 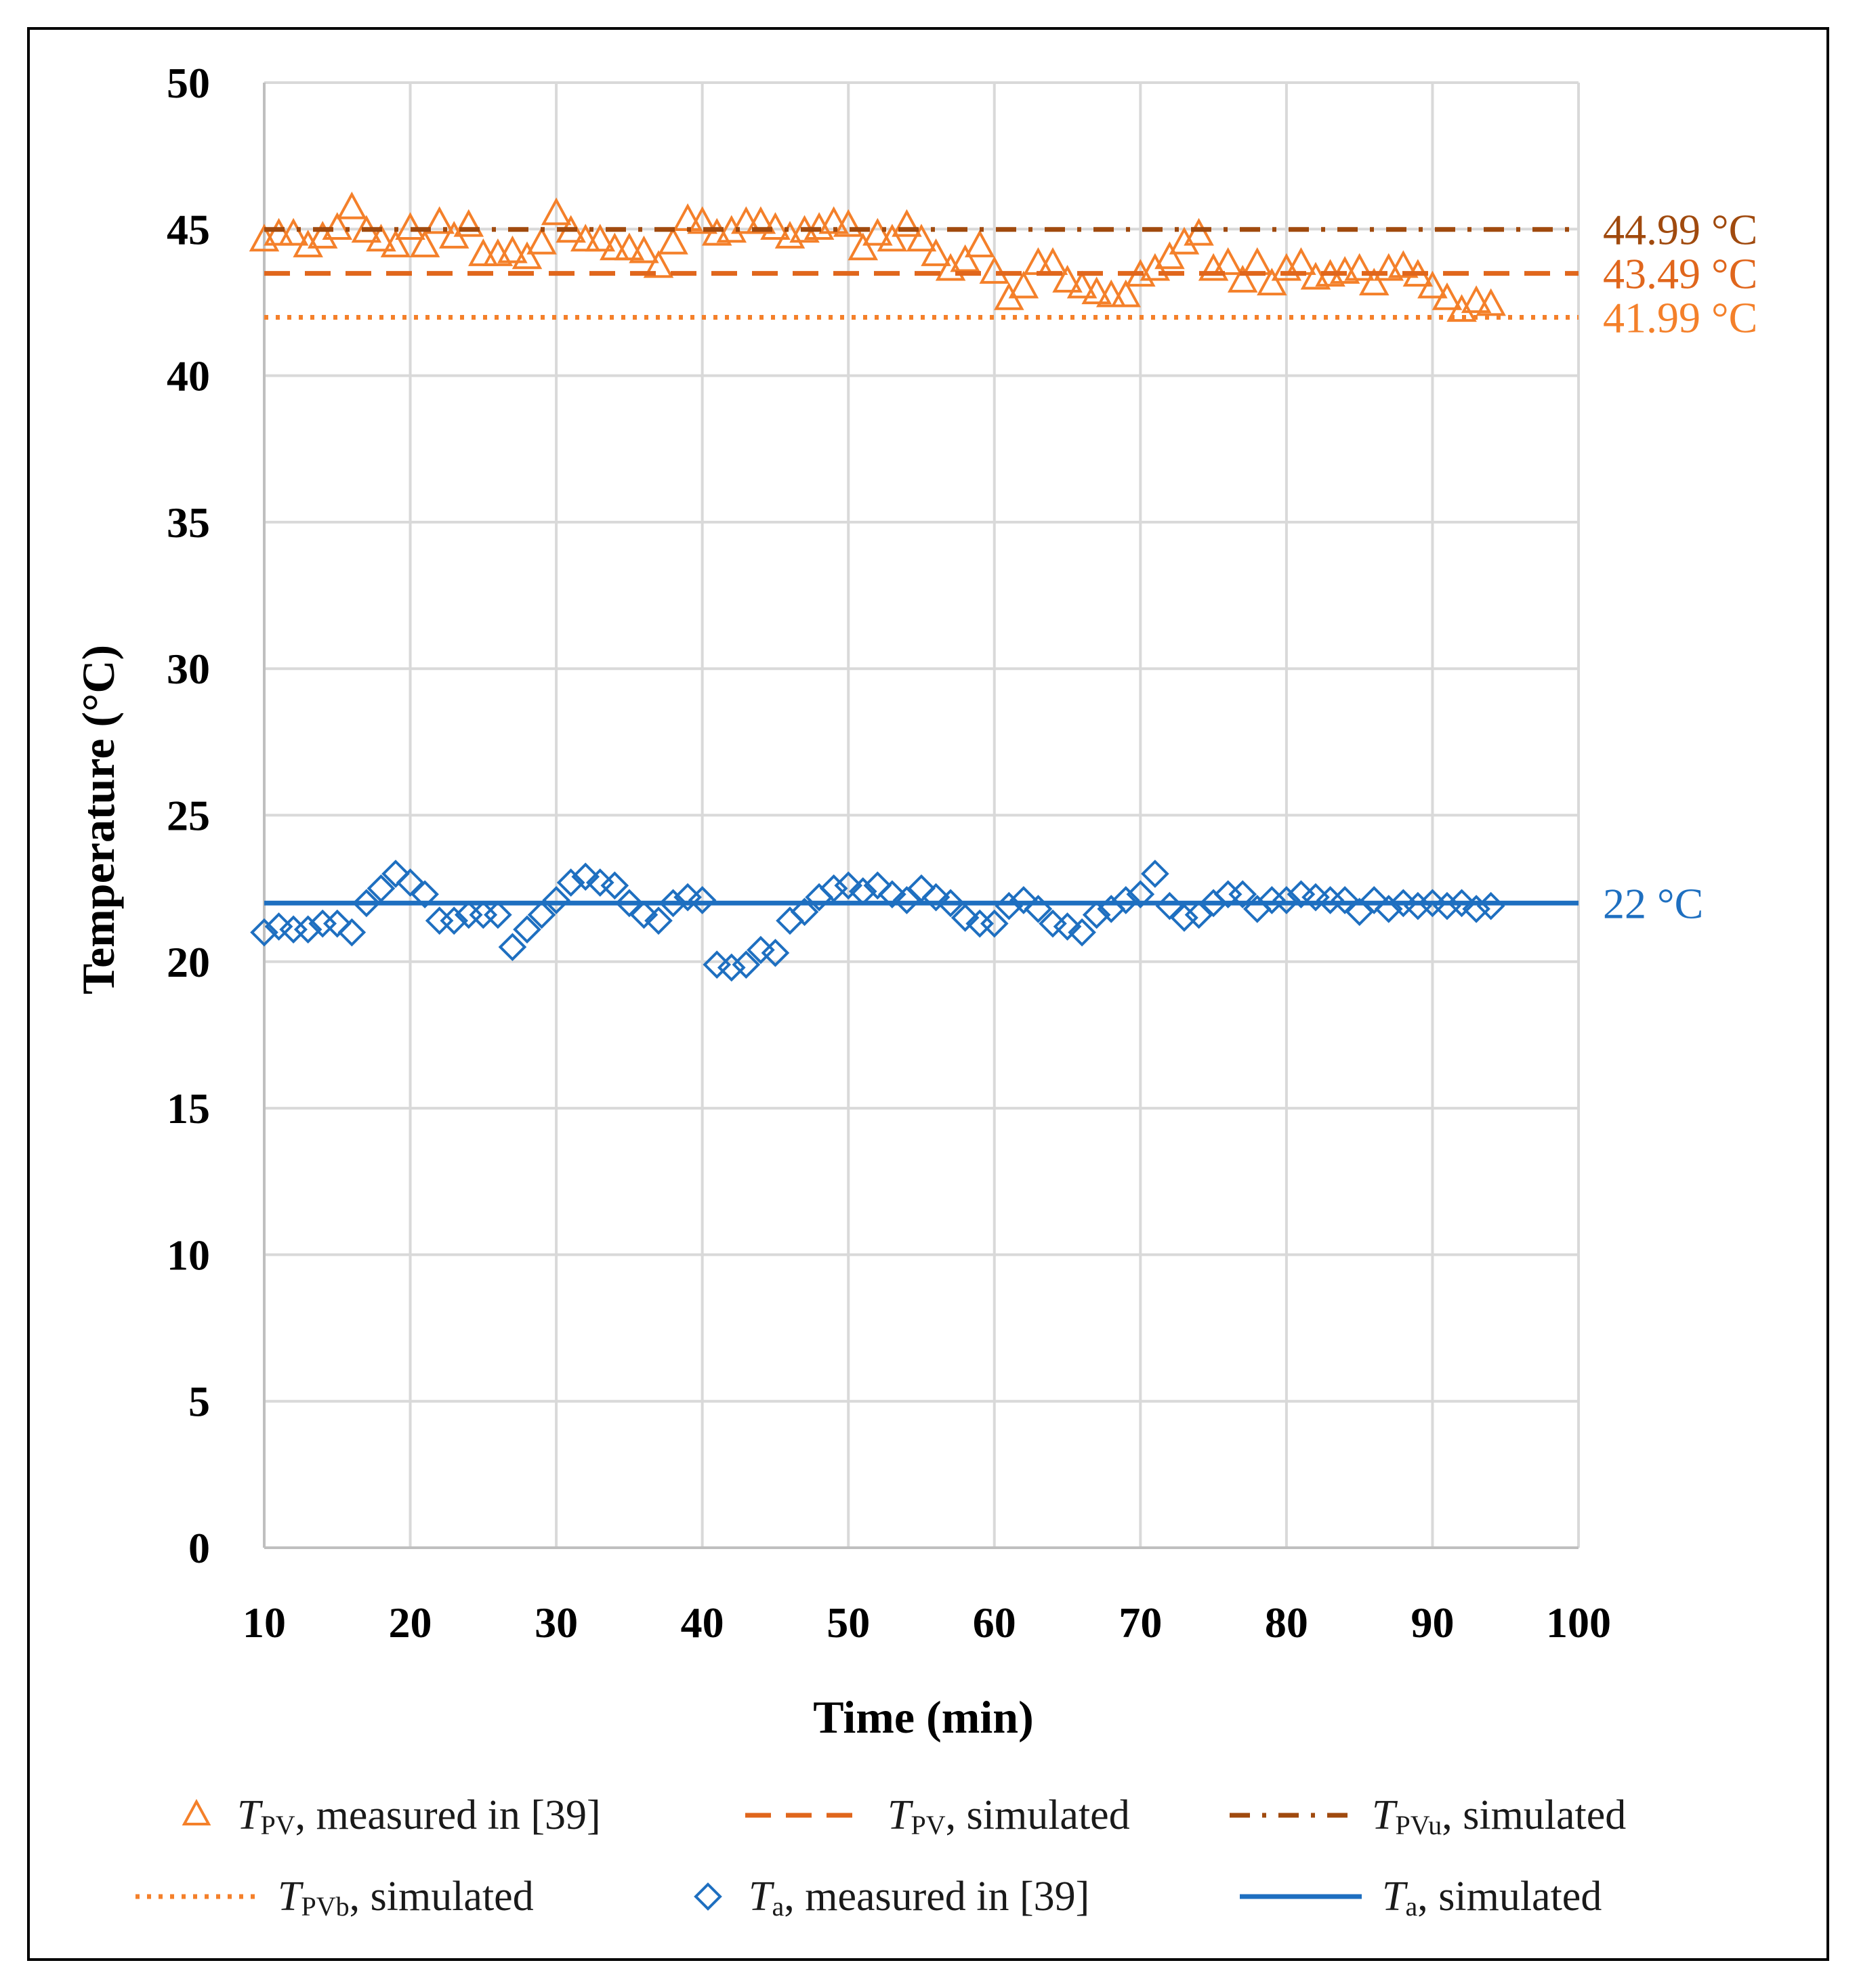 I want to click on legend-label: TPVb, simulated, so click(x=406, y=1898).